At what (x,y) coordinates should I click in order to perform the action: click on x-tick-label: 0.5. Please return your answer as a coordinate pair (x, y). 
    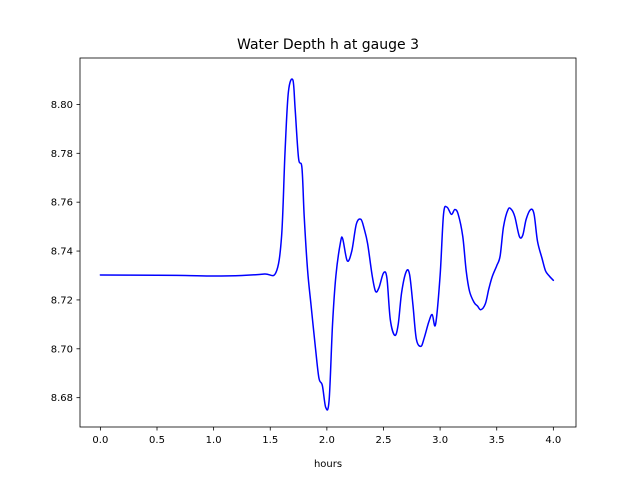
    Looking at the image, I should click on (157, 440).